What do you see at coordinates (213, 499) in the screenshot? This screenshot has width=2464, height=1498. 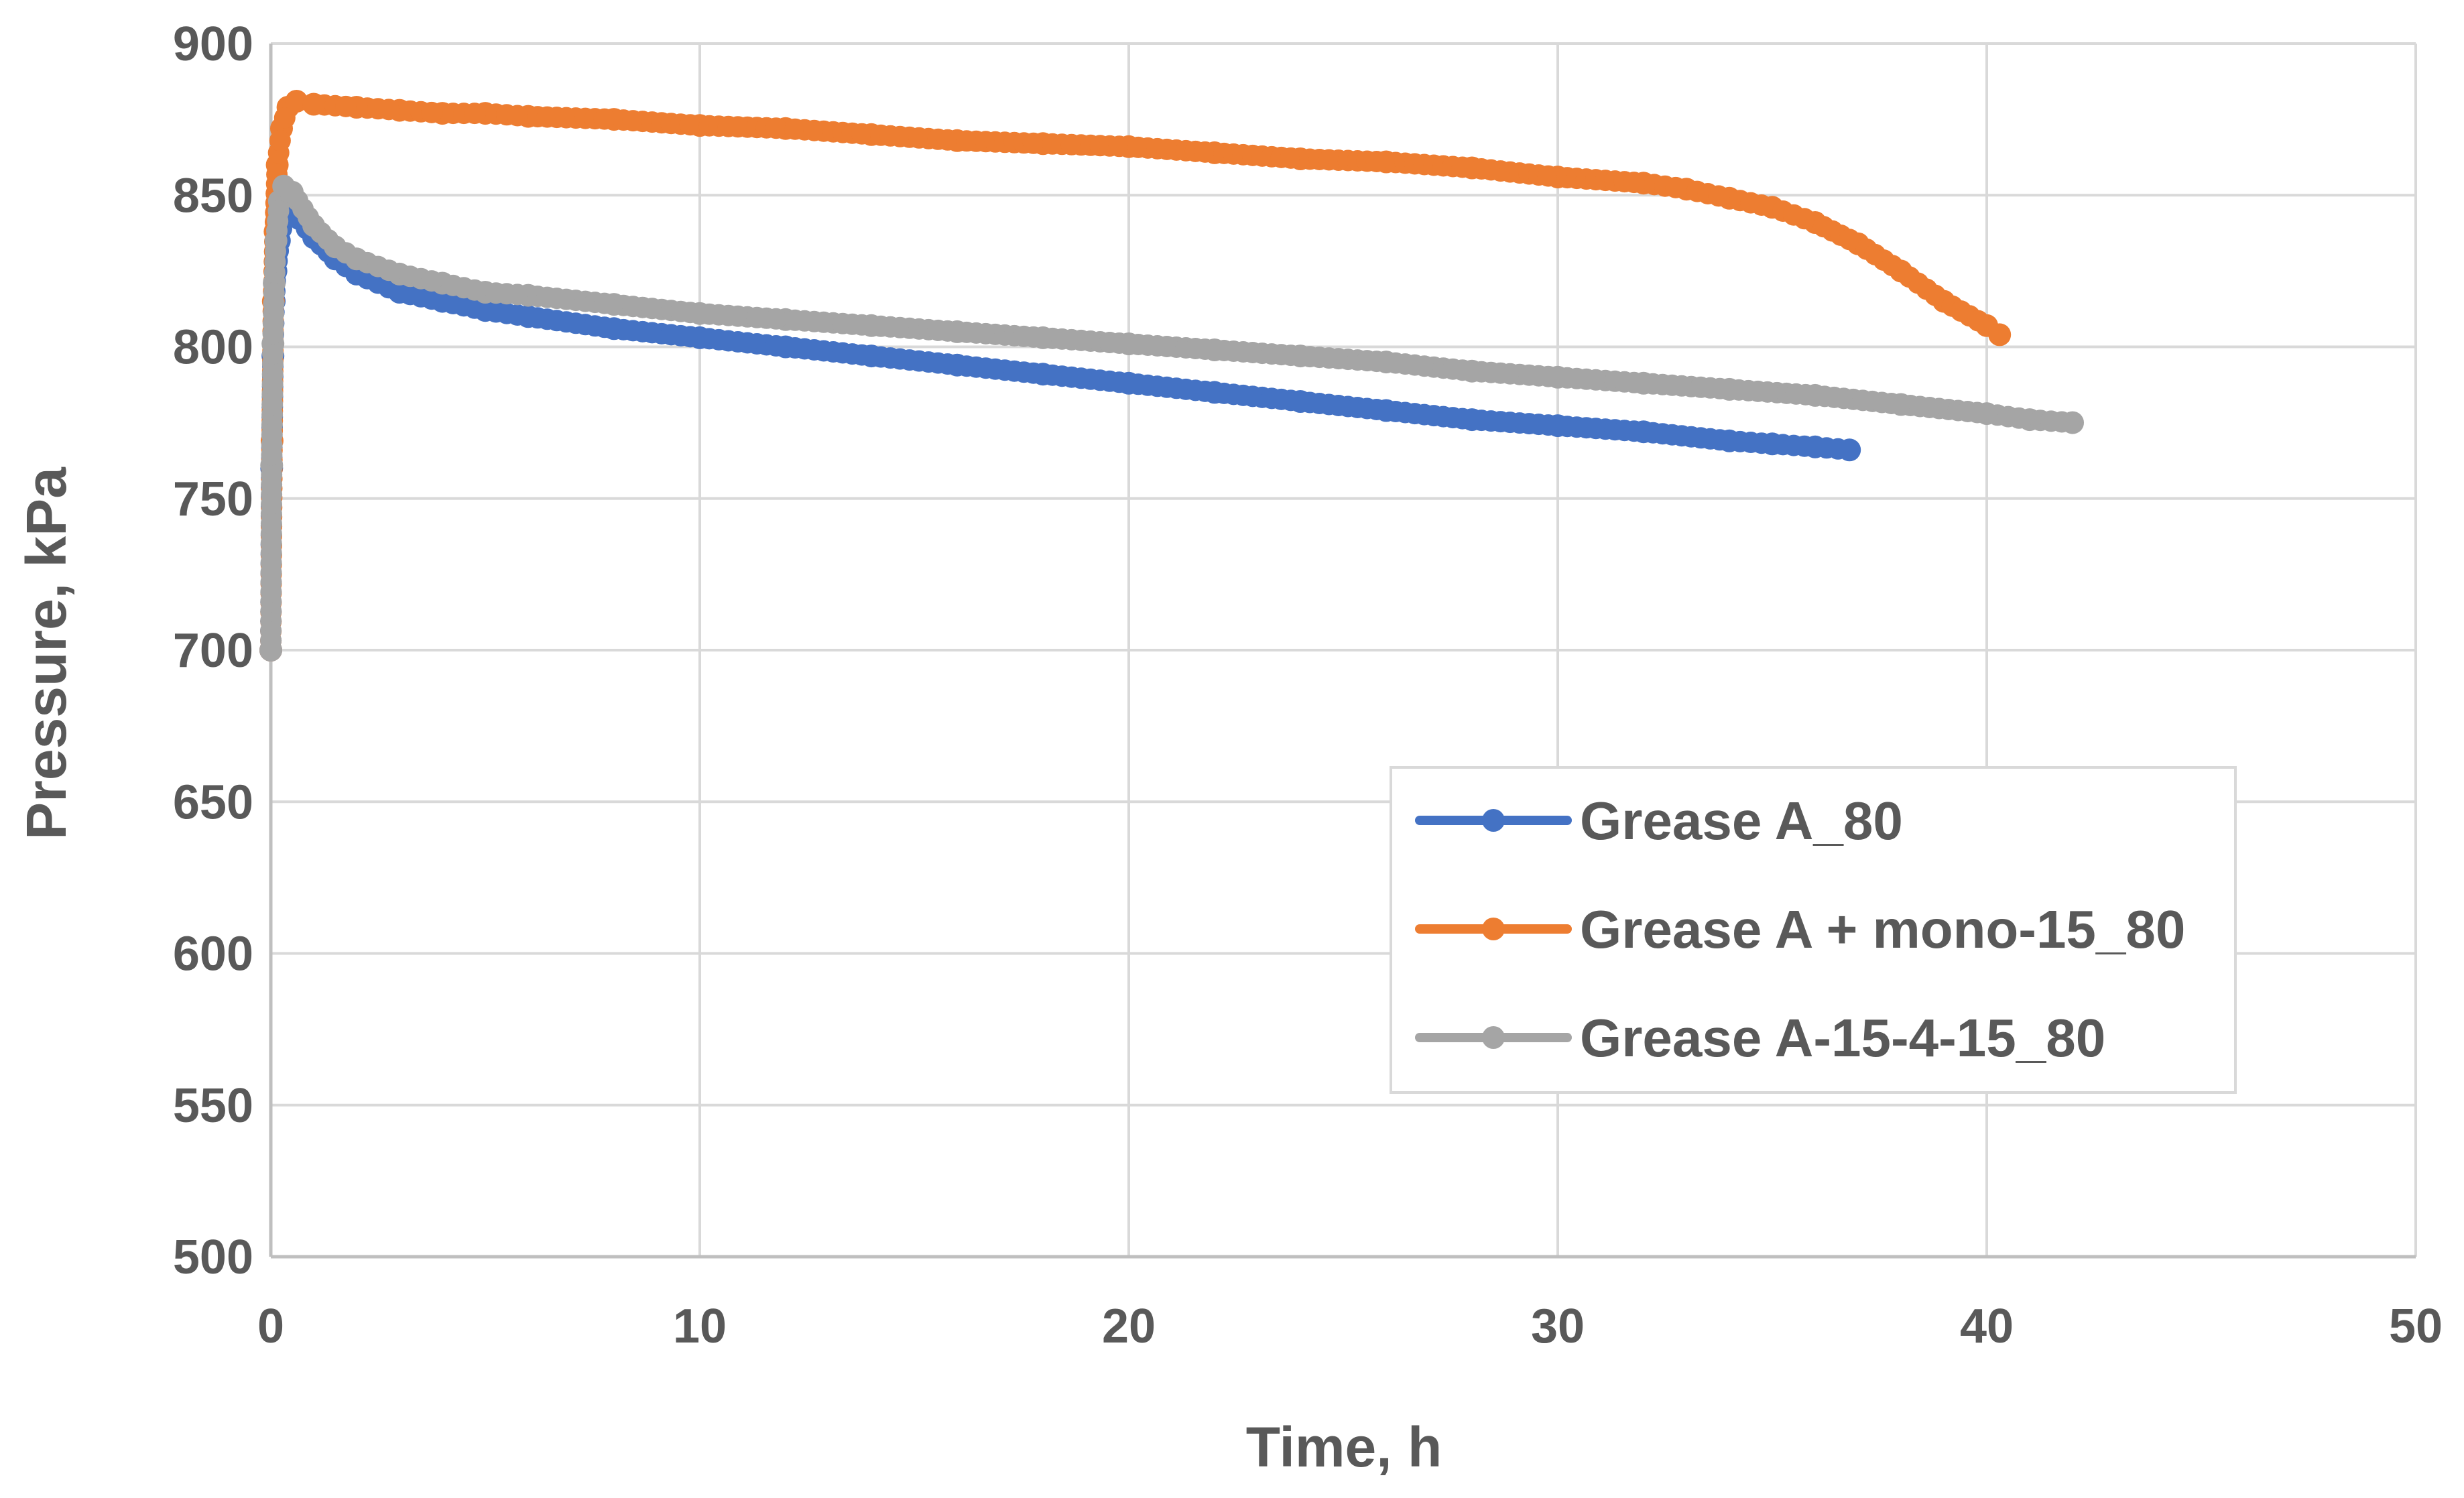 I see `y-tick-label-750: 750` at bounding box center [213, 499].